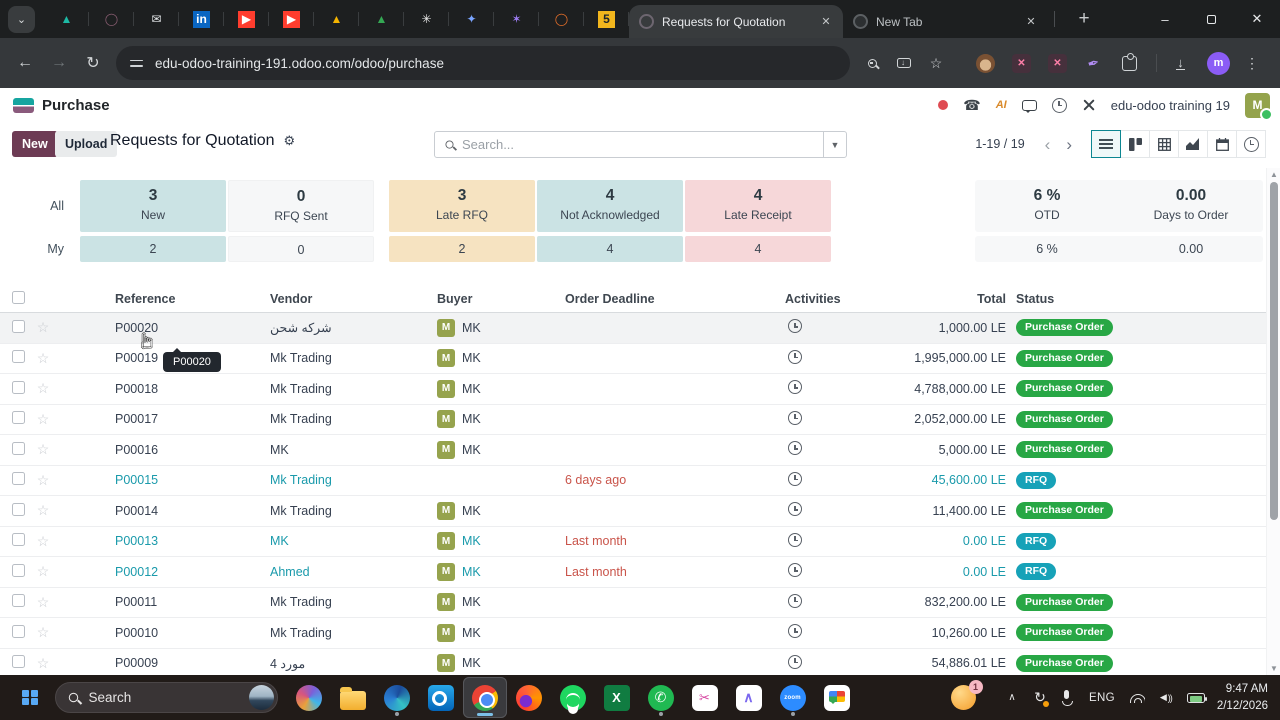 This screenshot has width=1280, height=720. Describe the element at coordinates (353, 697) in the screenshot. I see `taskbar-file-explorer` at that location.